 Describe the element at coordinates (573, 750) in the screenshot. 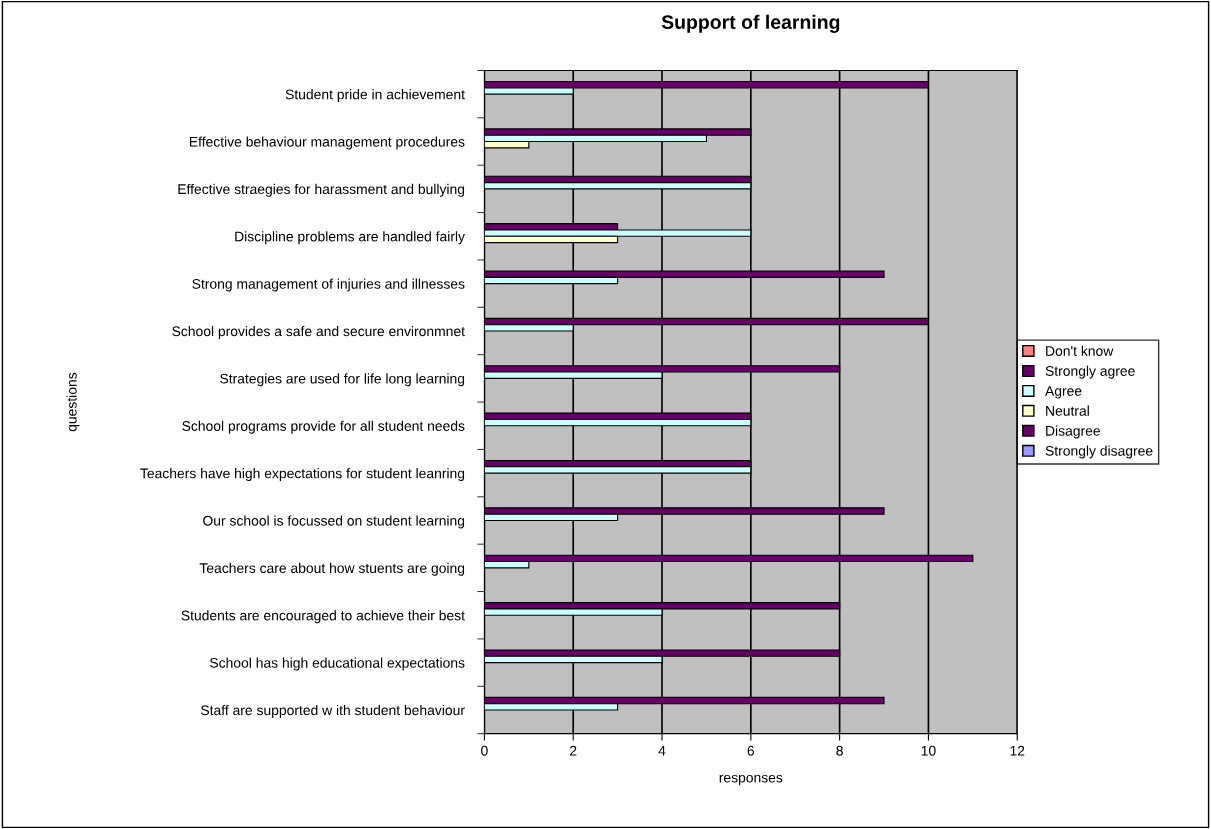

I see `x-tick-label: 2` at that location.